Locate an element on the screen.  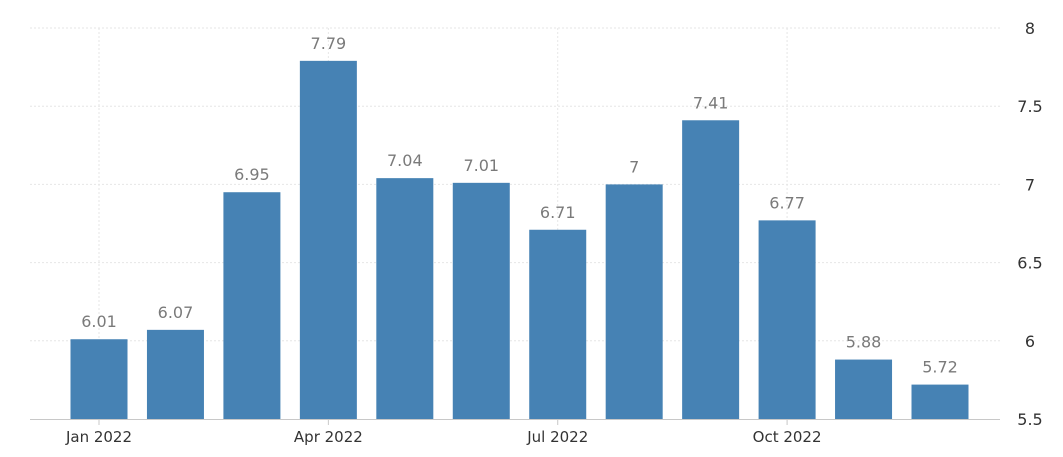
data-label: 7.01 is located at coordinates (481, 165).